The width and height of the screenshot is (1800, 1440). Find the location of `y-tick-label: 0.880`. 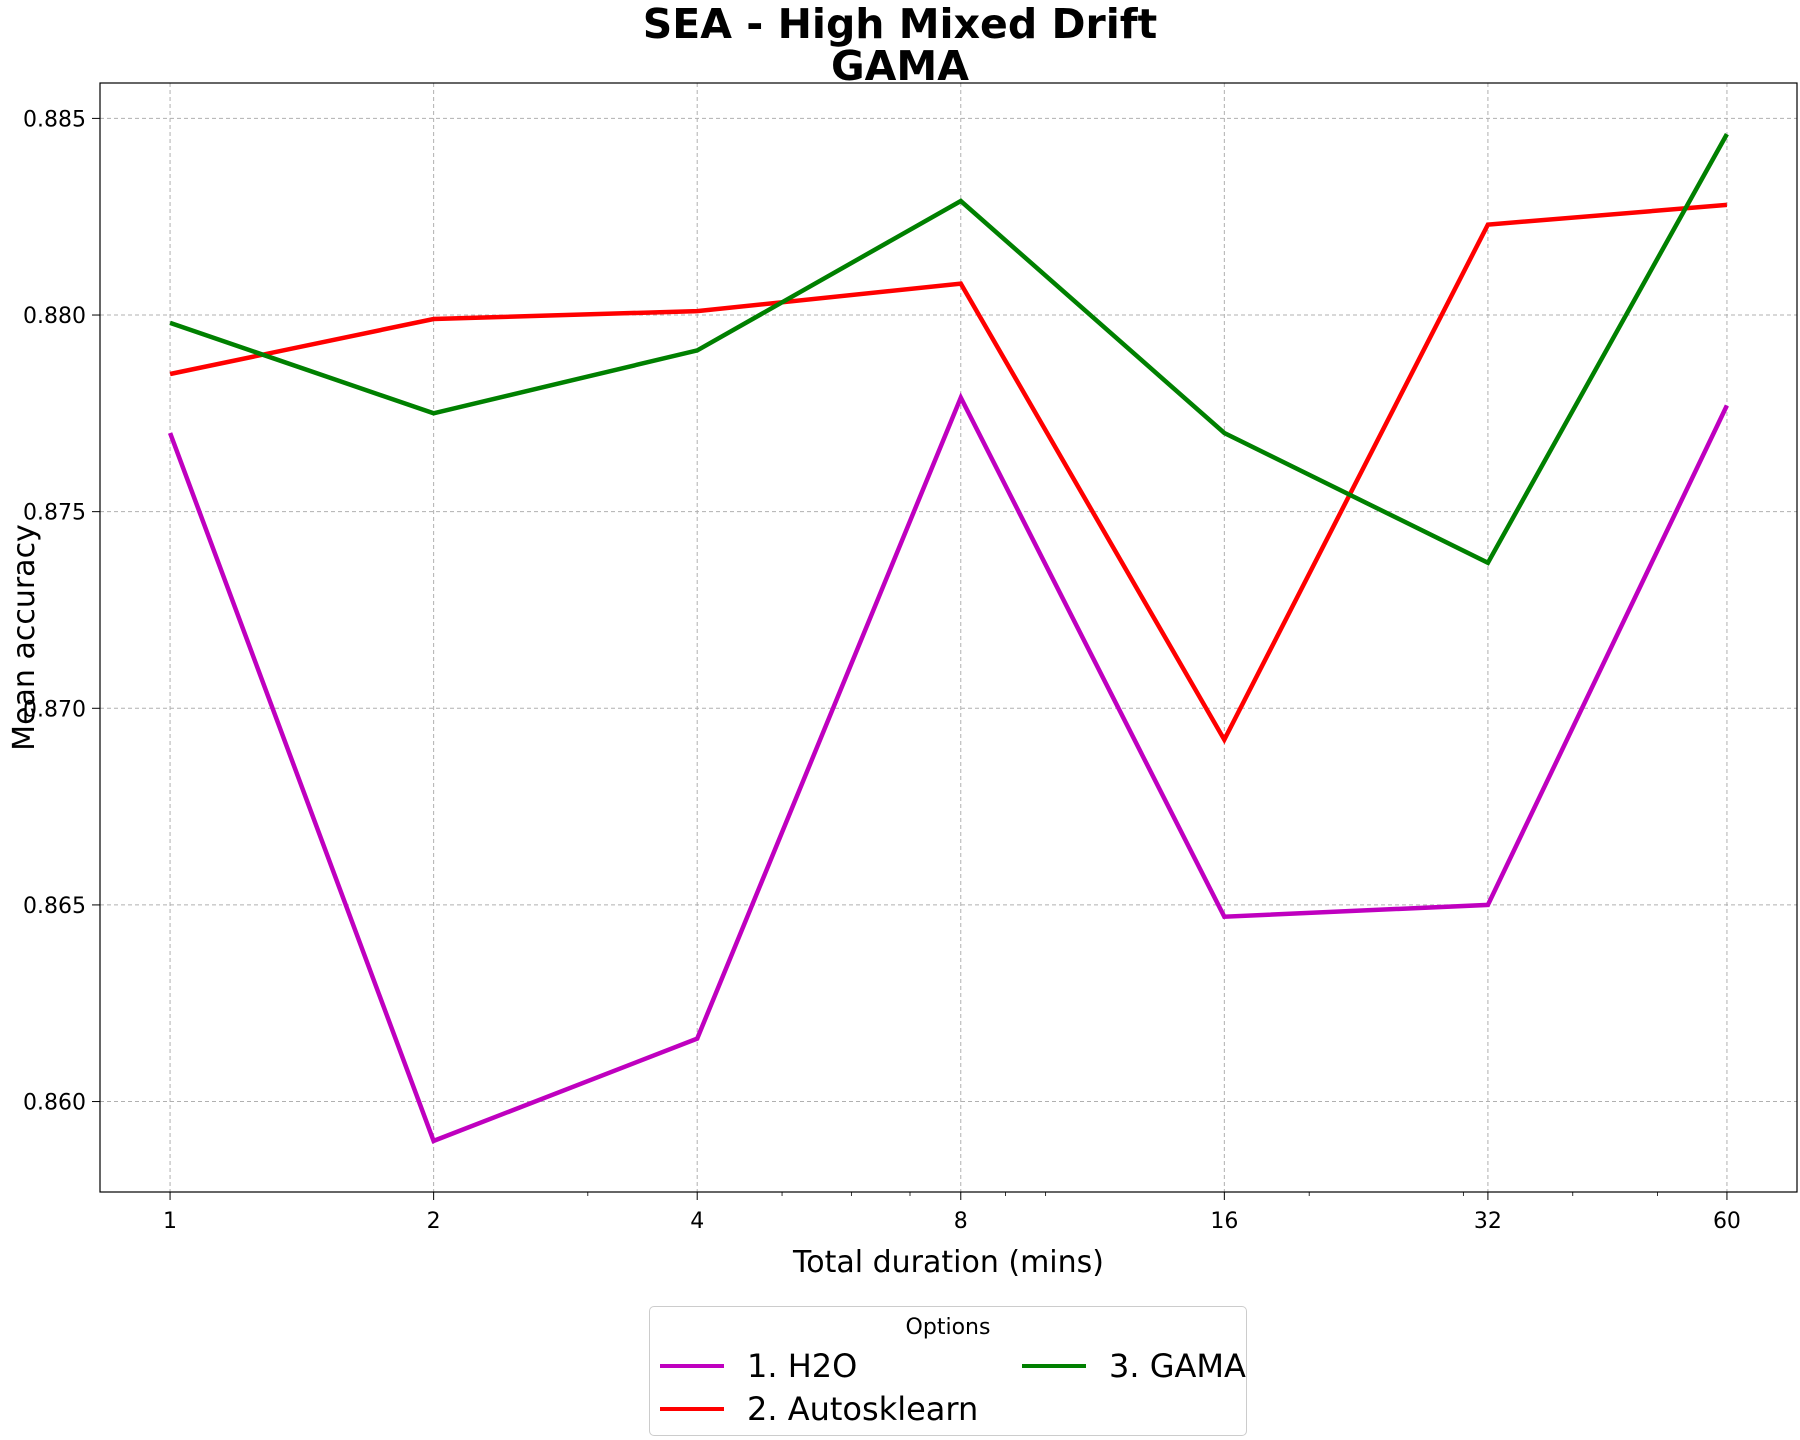

y-tick-label: 0.880 is located at coordinates (54, 316).